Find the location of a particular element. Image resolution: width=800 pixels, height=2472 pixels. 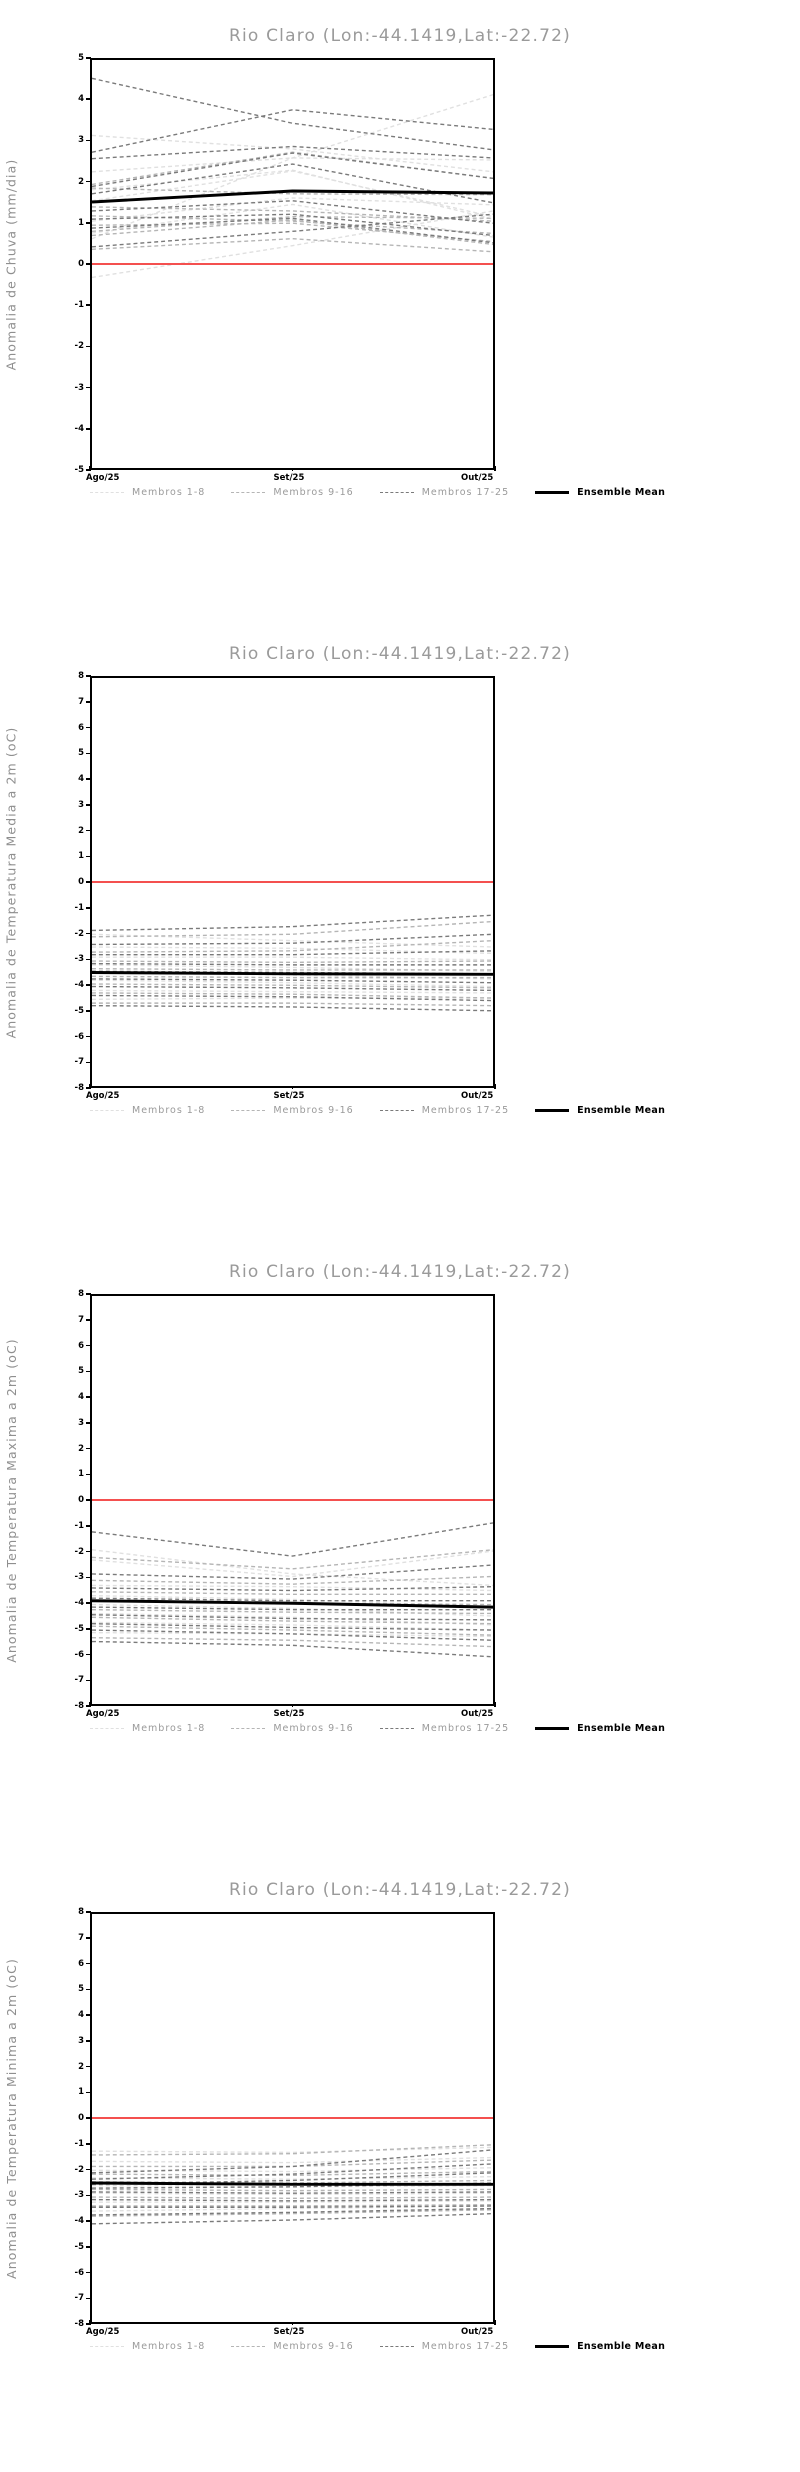

plot-canvas is located at coordinates (292, 946).